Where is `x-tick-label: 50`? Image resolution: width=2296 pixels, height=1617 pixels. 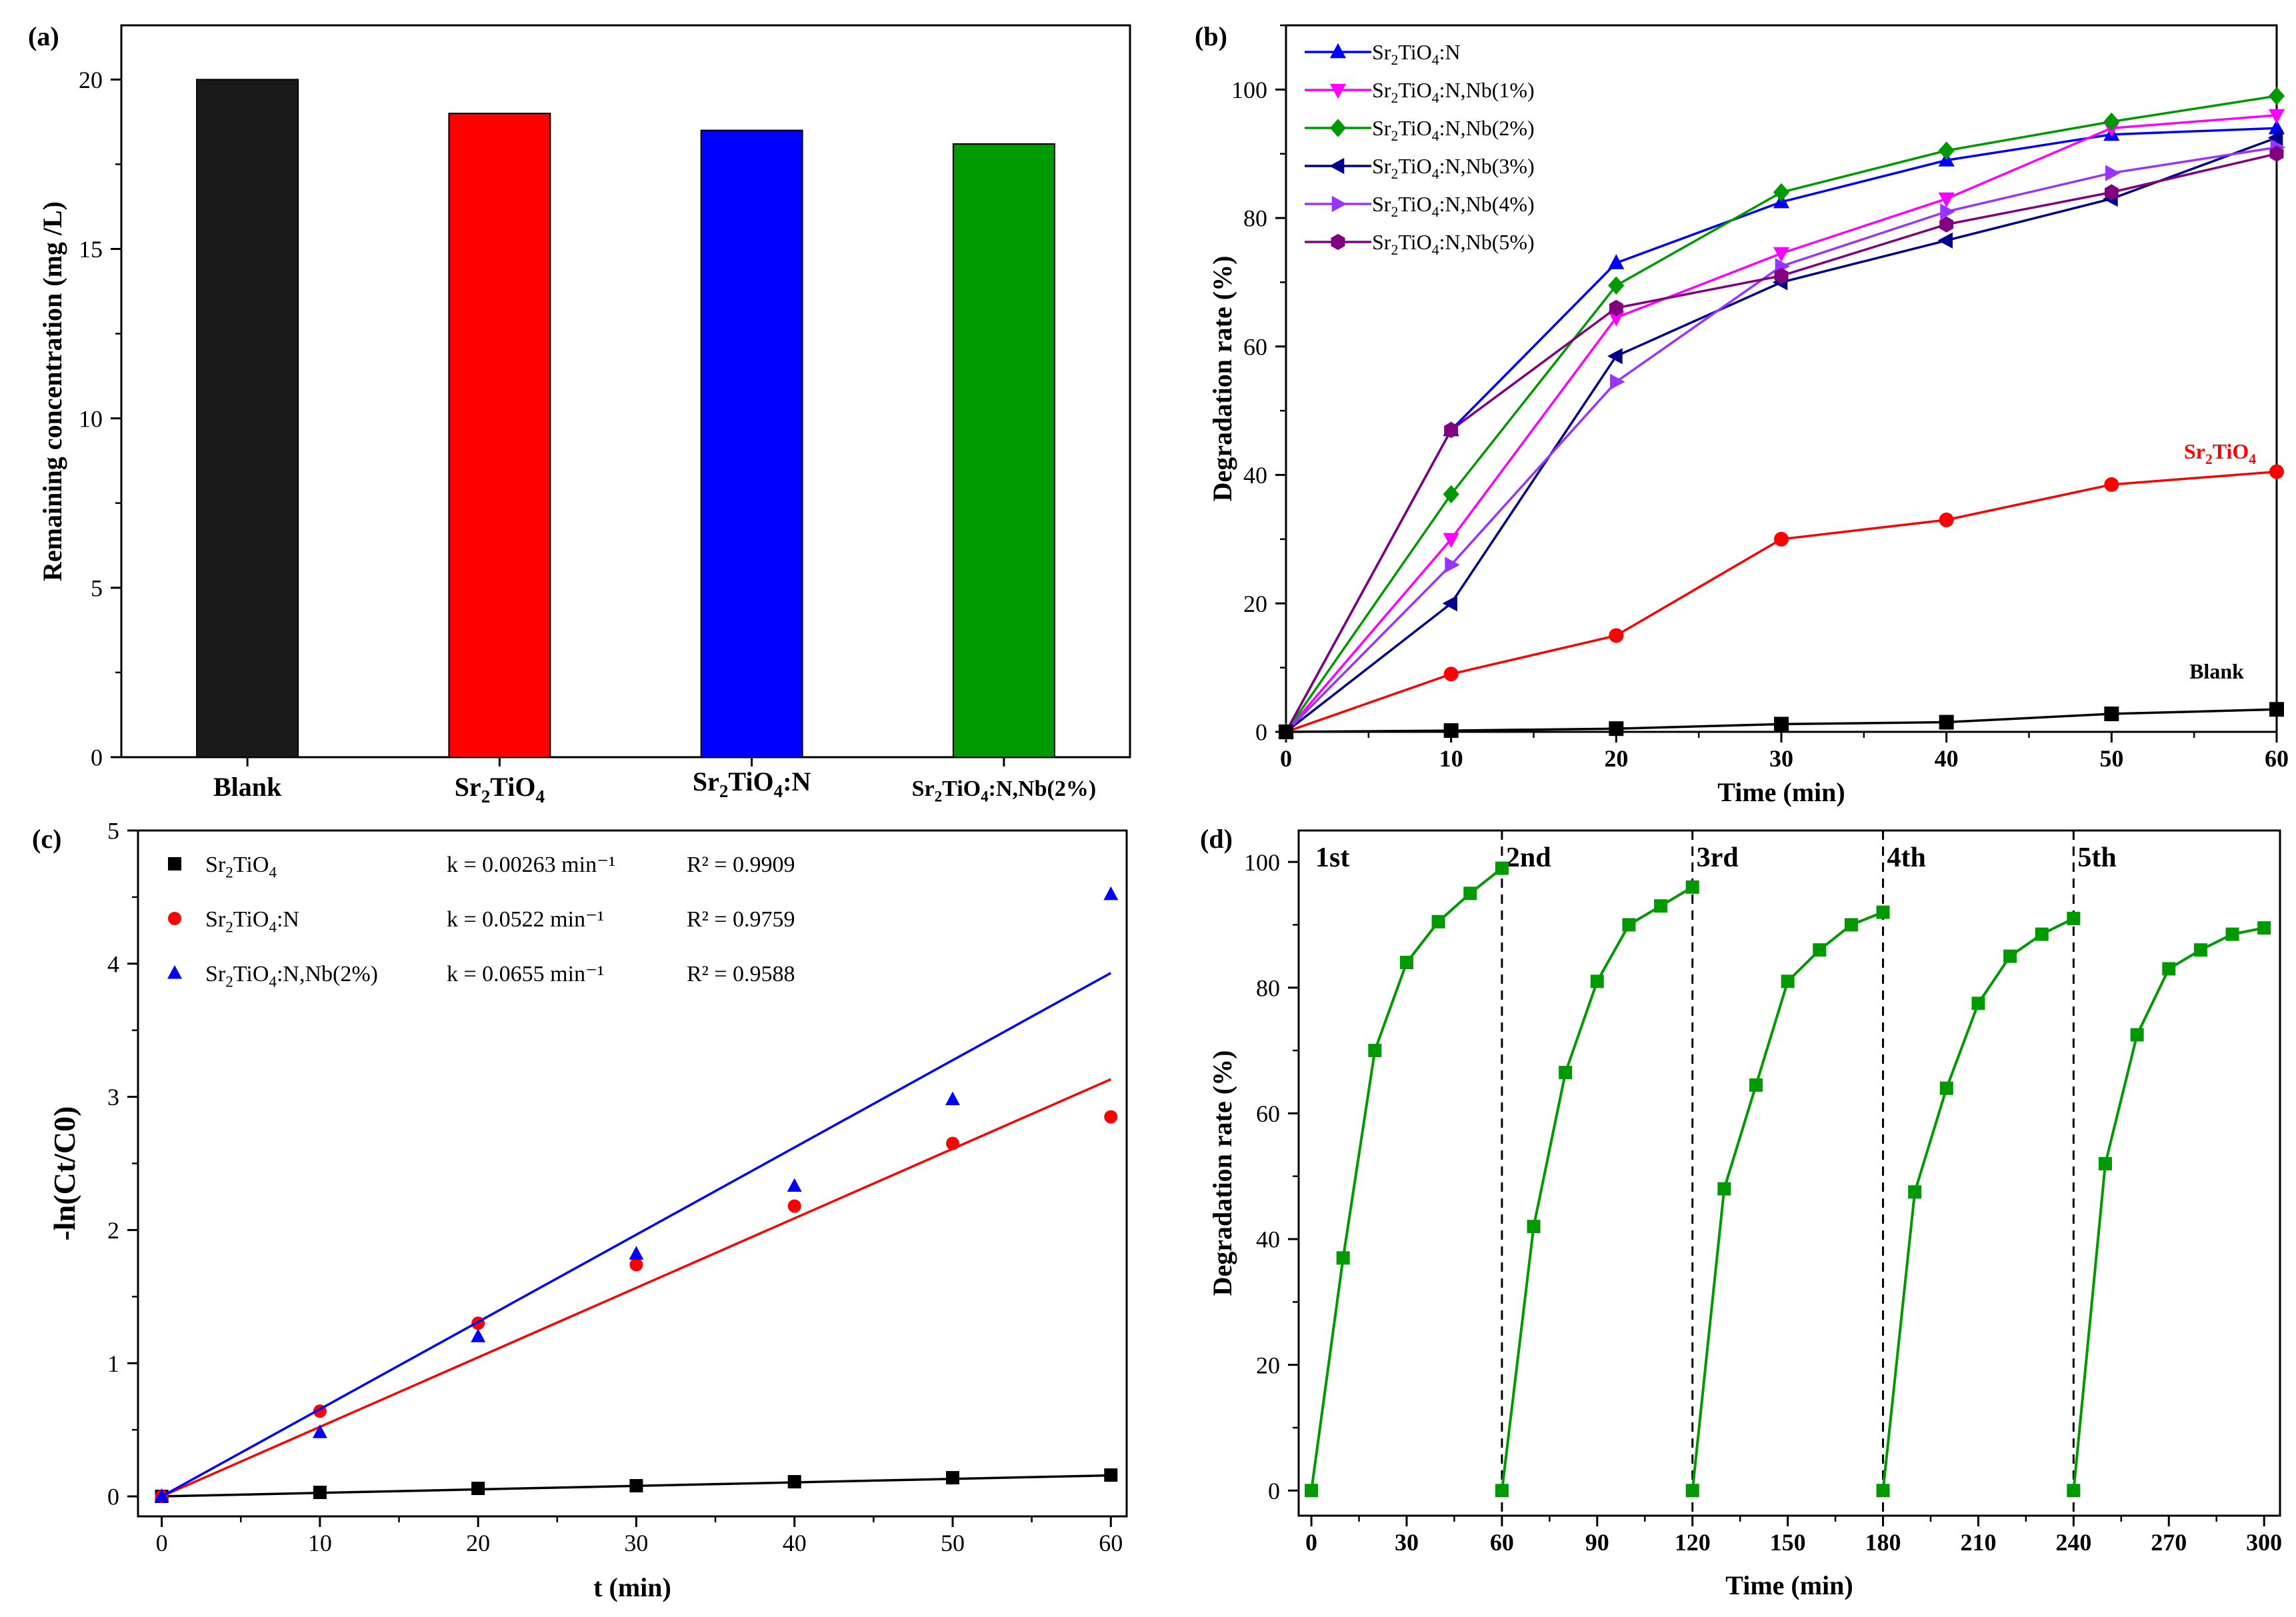 x-tick-label: 50 is located at coordinates (953, 1543).